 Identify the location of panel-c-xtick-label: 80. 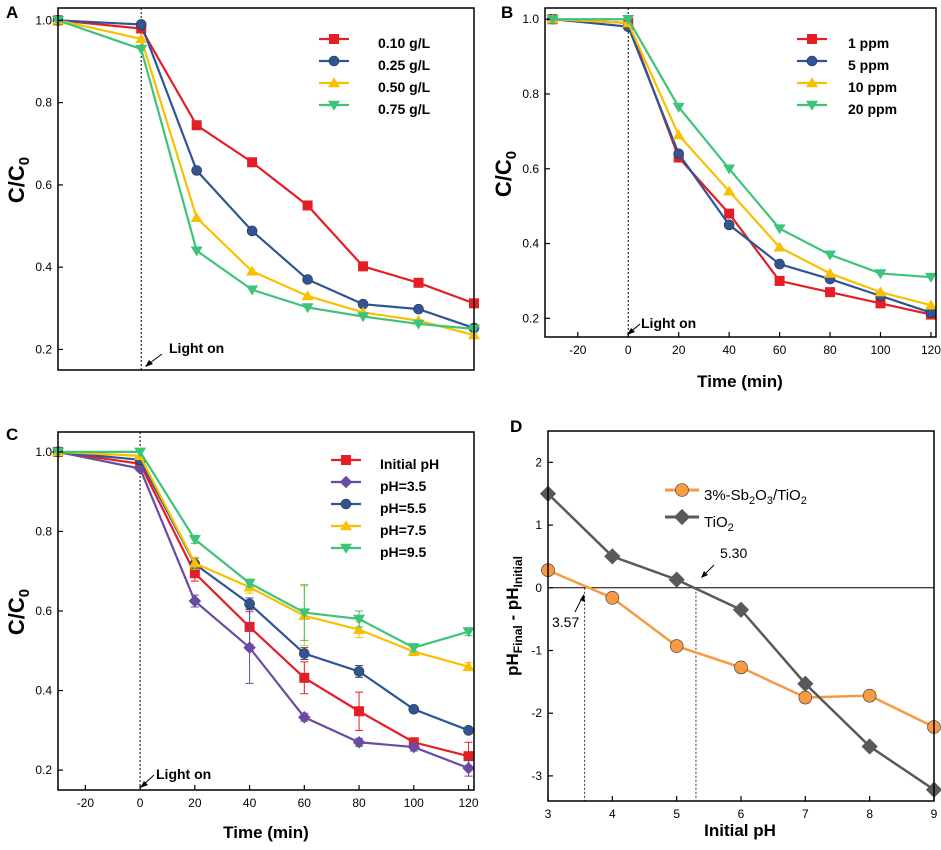
(359, 803).